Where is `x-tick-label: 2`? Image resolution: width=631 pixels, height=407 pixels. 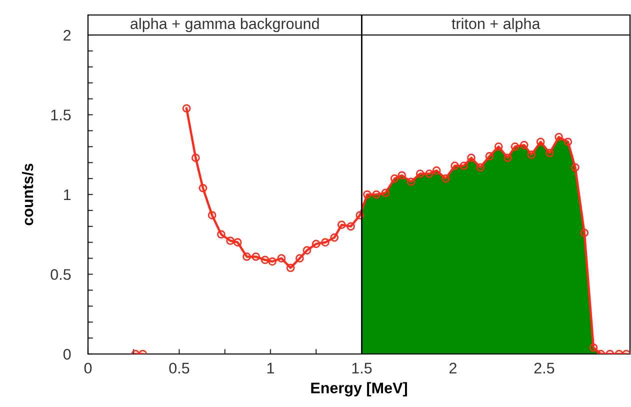 x-tick-label: 2 is located at coordinates (453, 368).